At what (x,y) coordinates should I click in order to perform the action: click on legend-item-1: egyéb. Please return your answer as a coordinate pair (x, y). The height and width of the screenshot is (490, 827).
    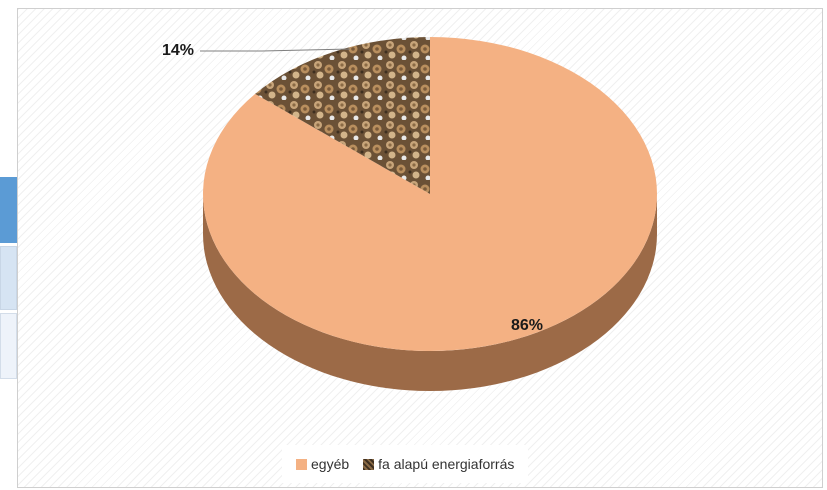
    Looking at the image, I should click on (322, 464).